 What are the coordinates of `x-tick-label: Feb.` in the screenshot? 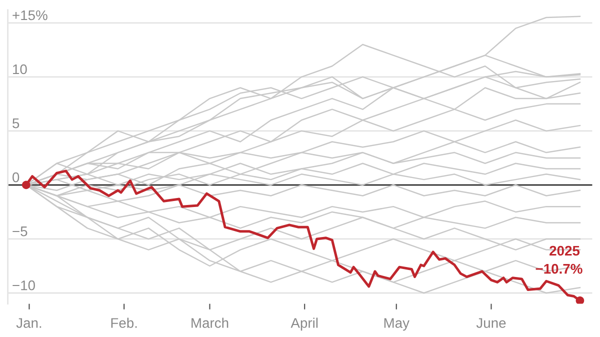 It's located at (124, 323).